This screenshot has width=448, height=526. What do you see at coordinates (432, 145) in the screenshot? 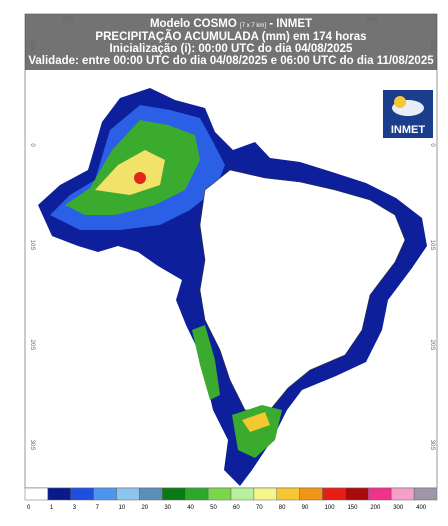
I see `lat-label-right: 0` at bounding box center [432, 145].